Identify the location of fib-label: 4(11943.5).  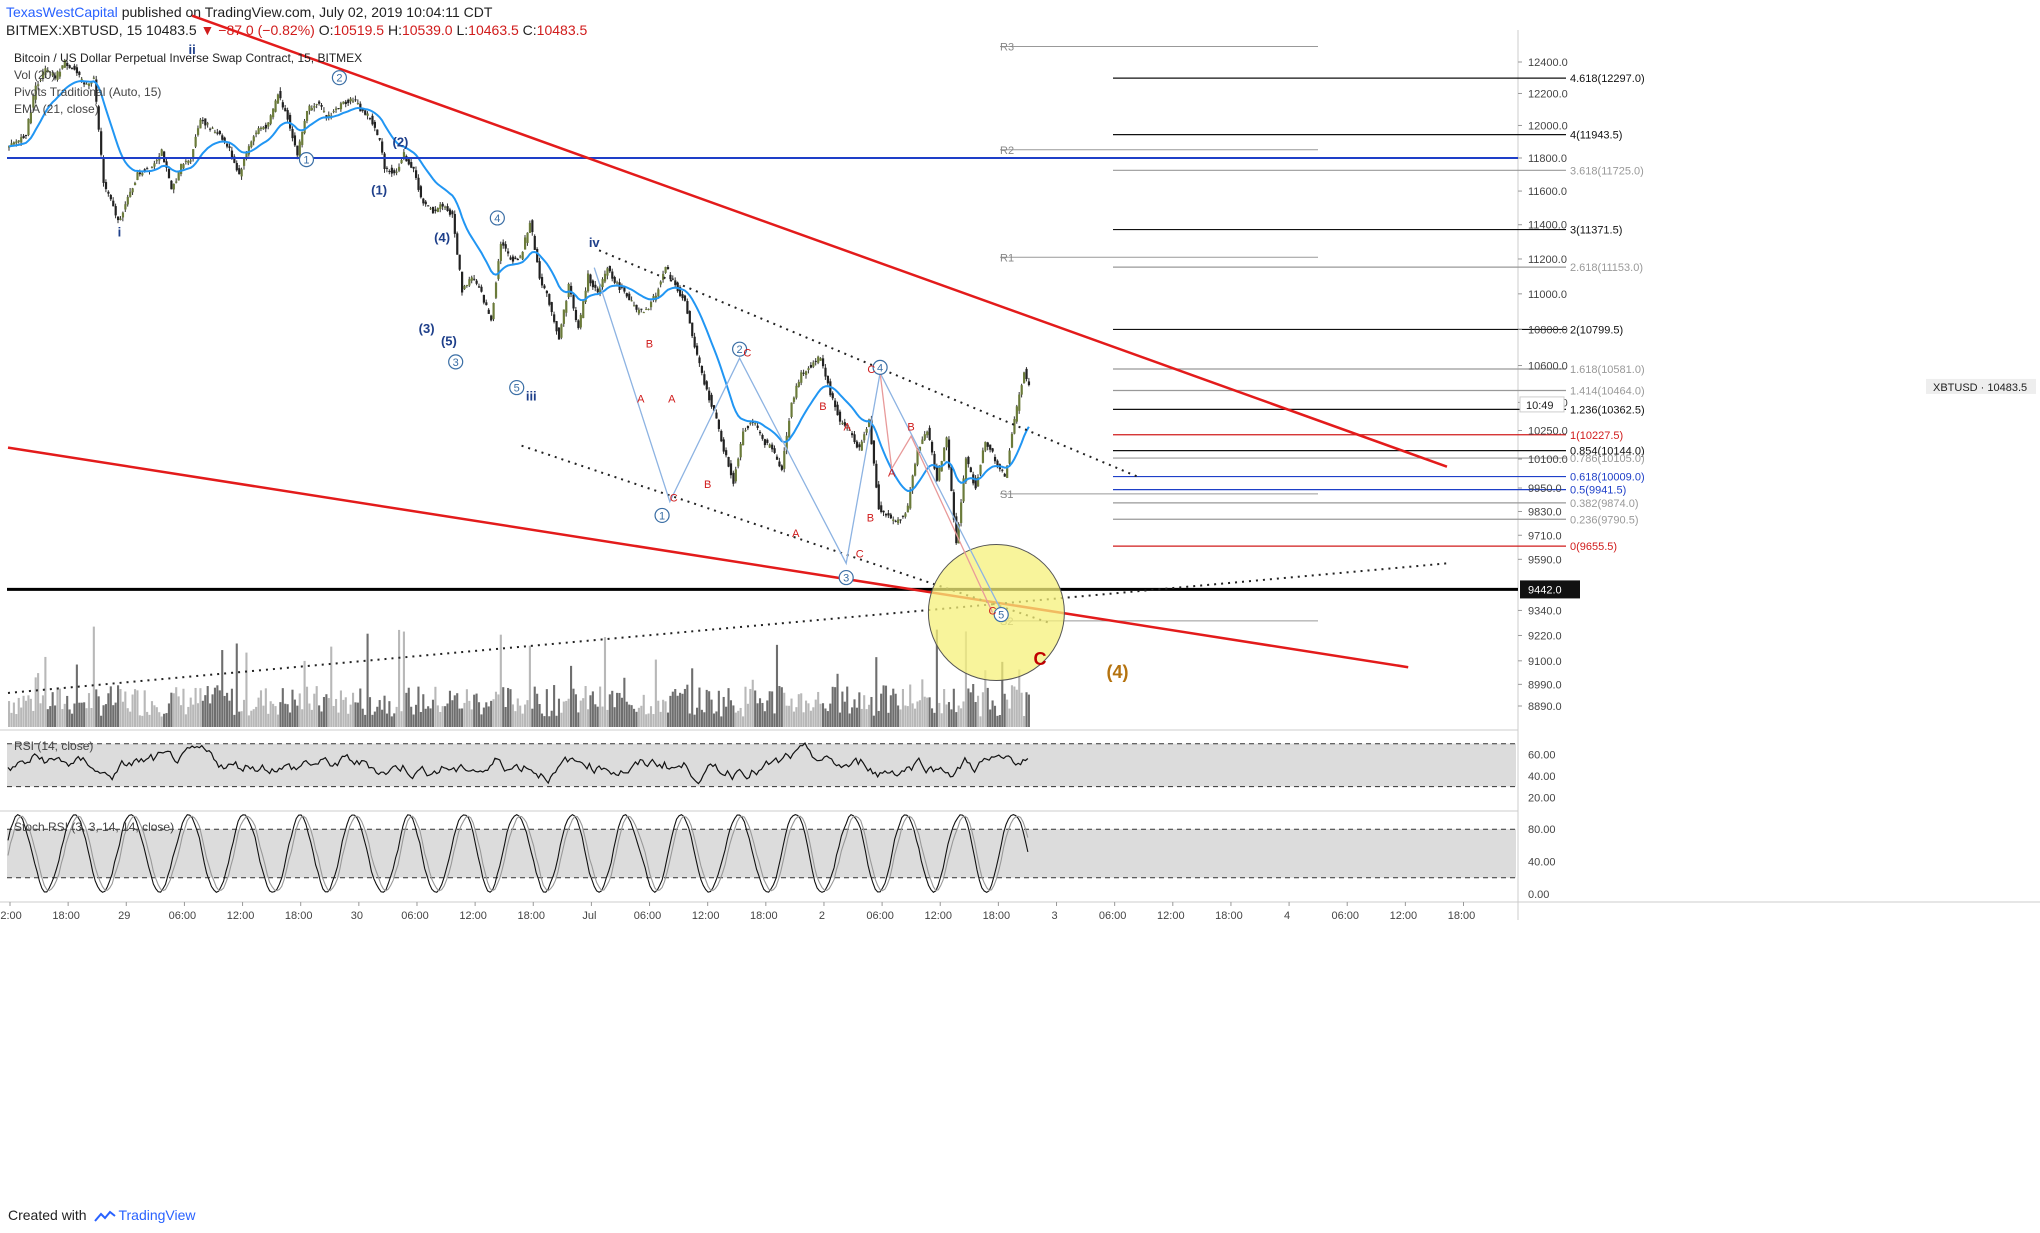
(1596, 136).